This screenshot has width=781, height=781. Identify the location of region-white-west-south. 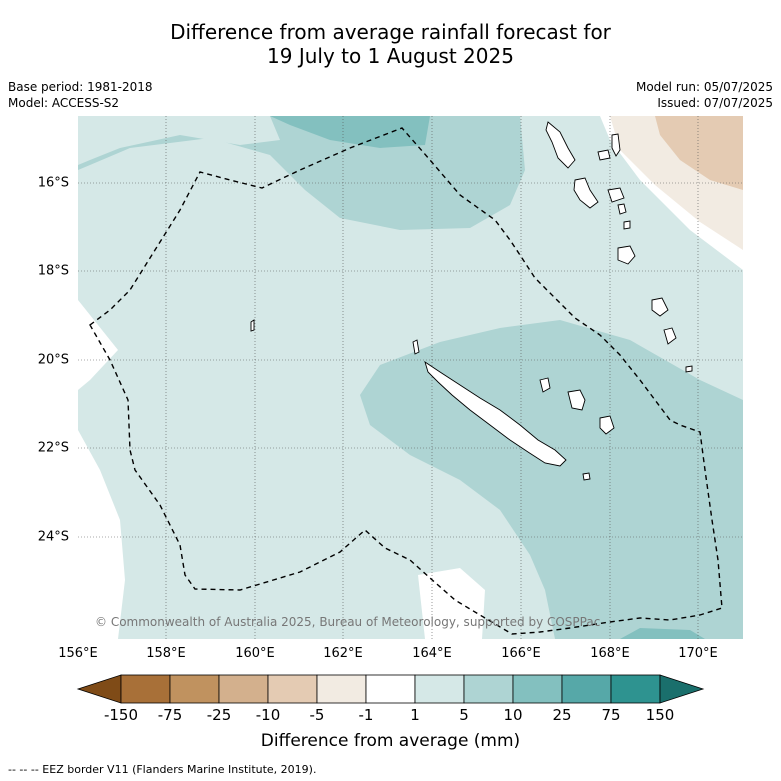
(101, 534).